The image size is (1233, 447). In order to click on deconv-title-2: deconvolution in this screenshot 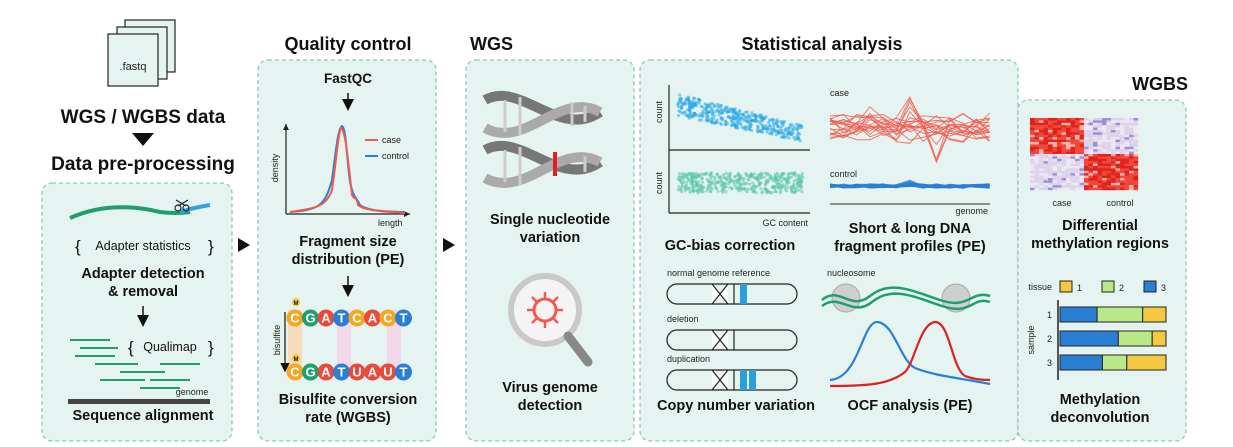, I will do `click(1099, 418)`.